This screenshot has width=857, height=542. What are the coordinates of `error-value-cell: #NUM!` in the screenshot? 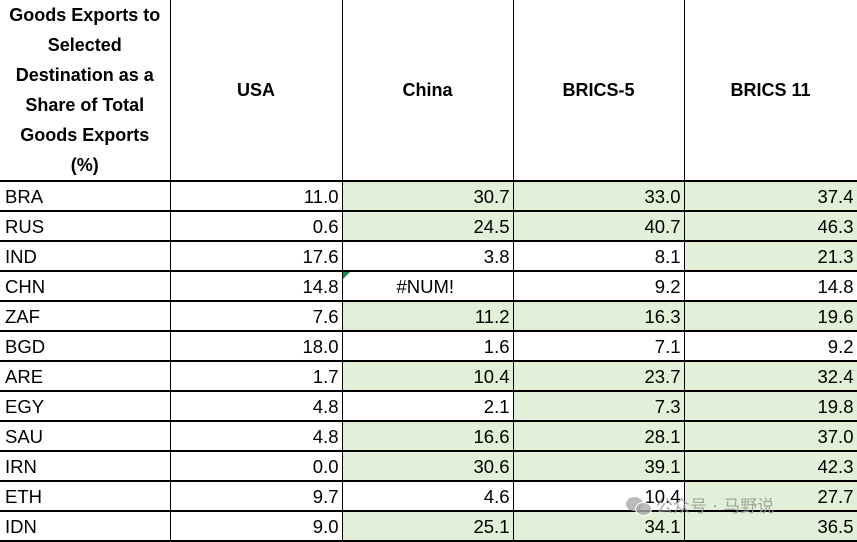 It's located at (428, 286).